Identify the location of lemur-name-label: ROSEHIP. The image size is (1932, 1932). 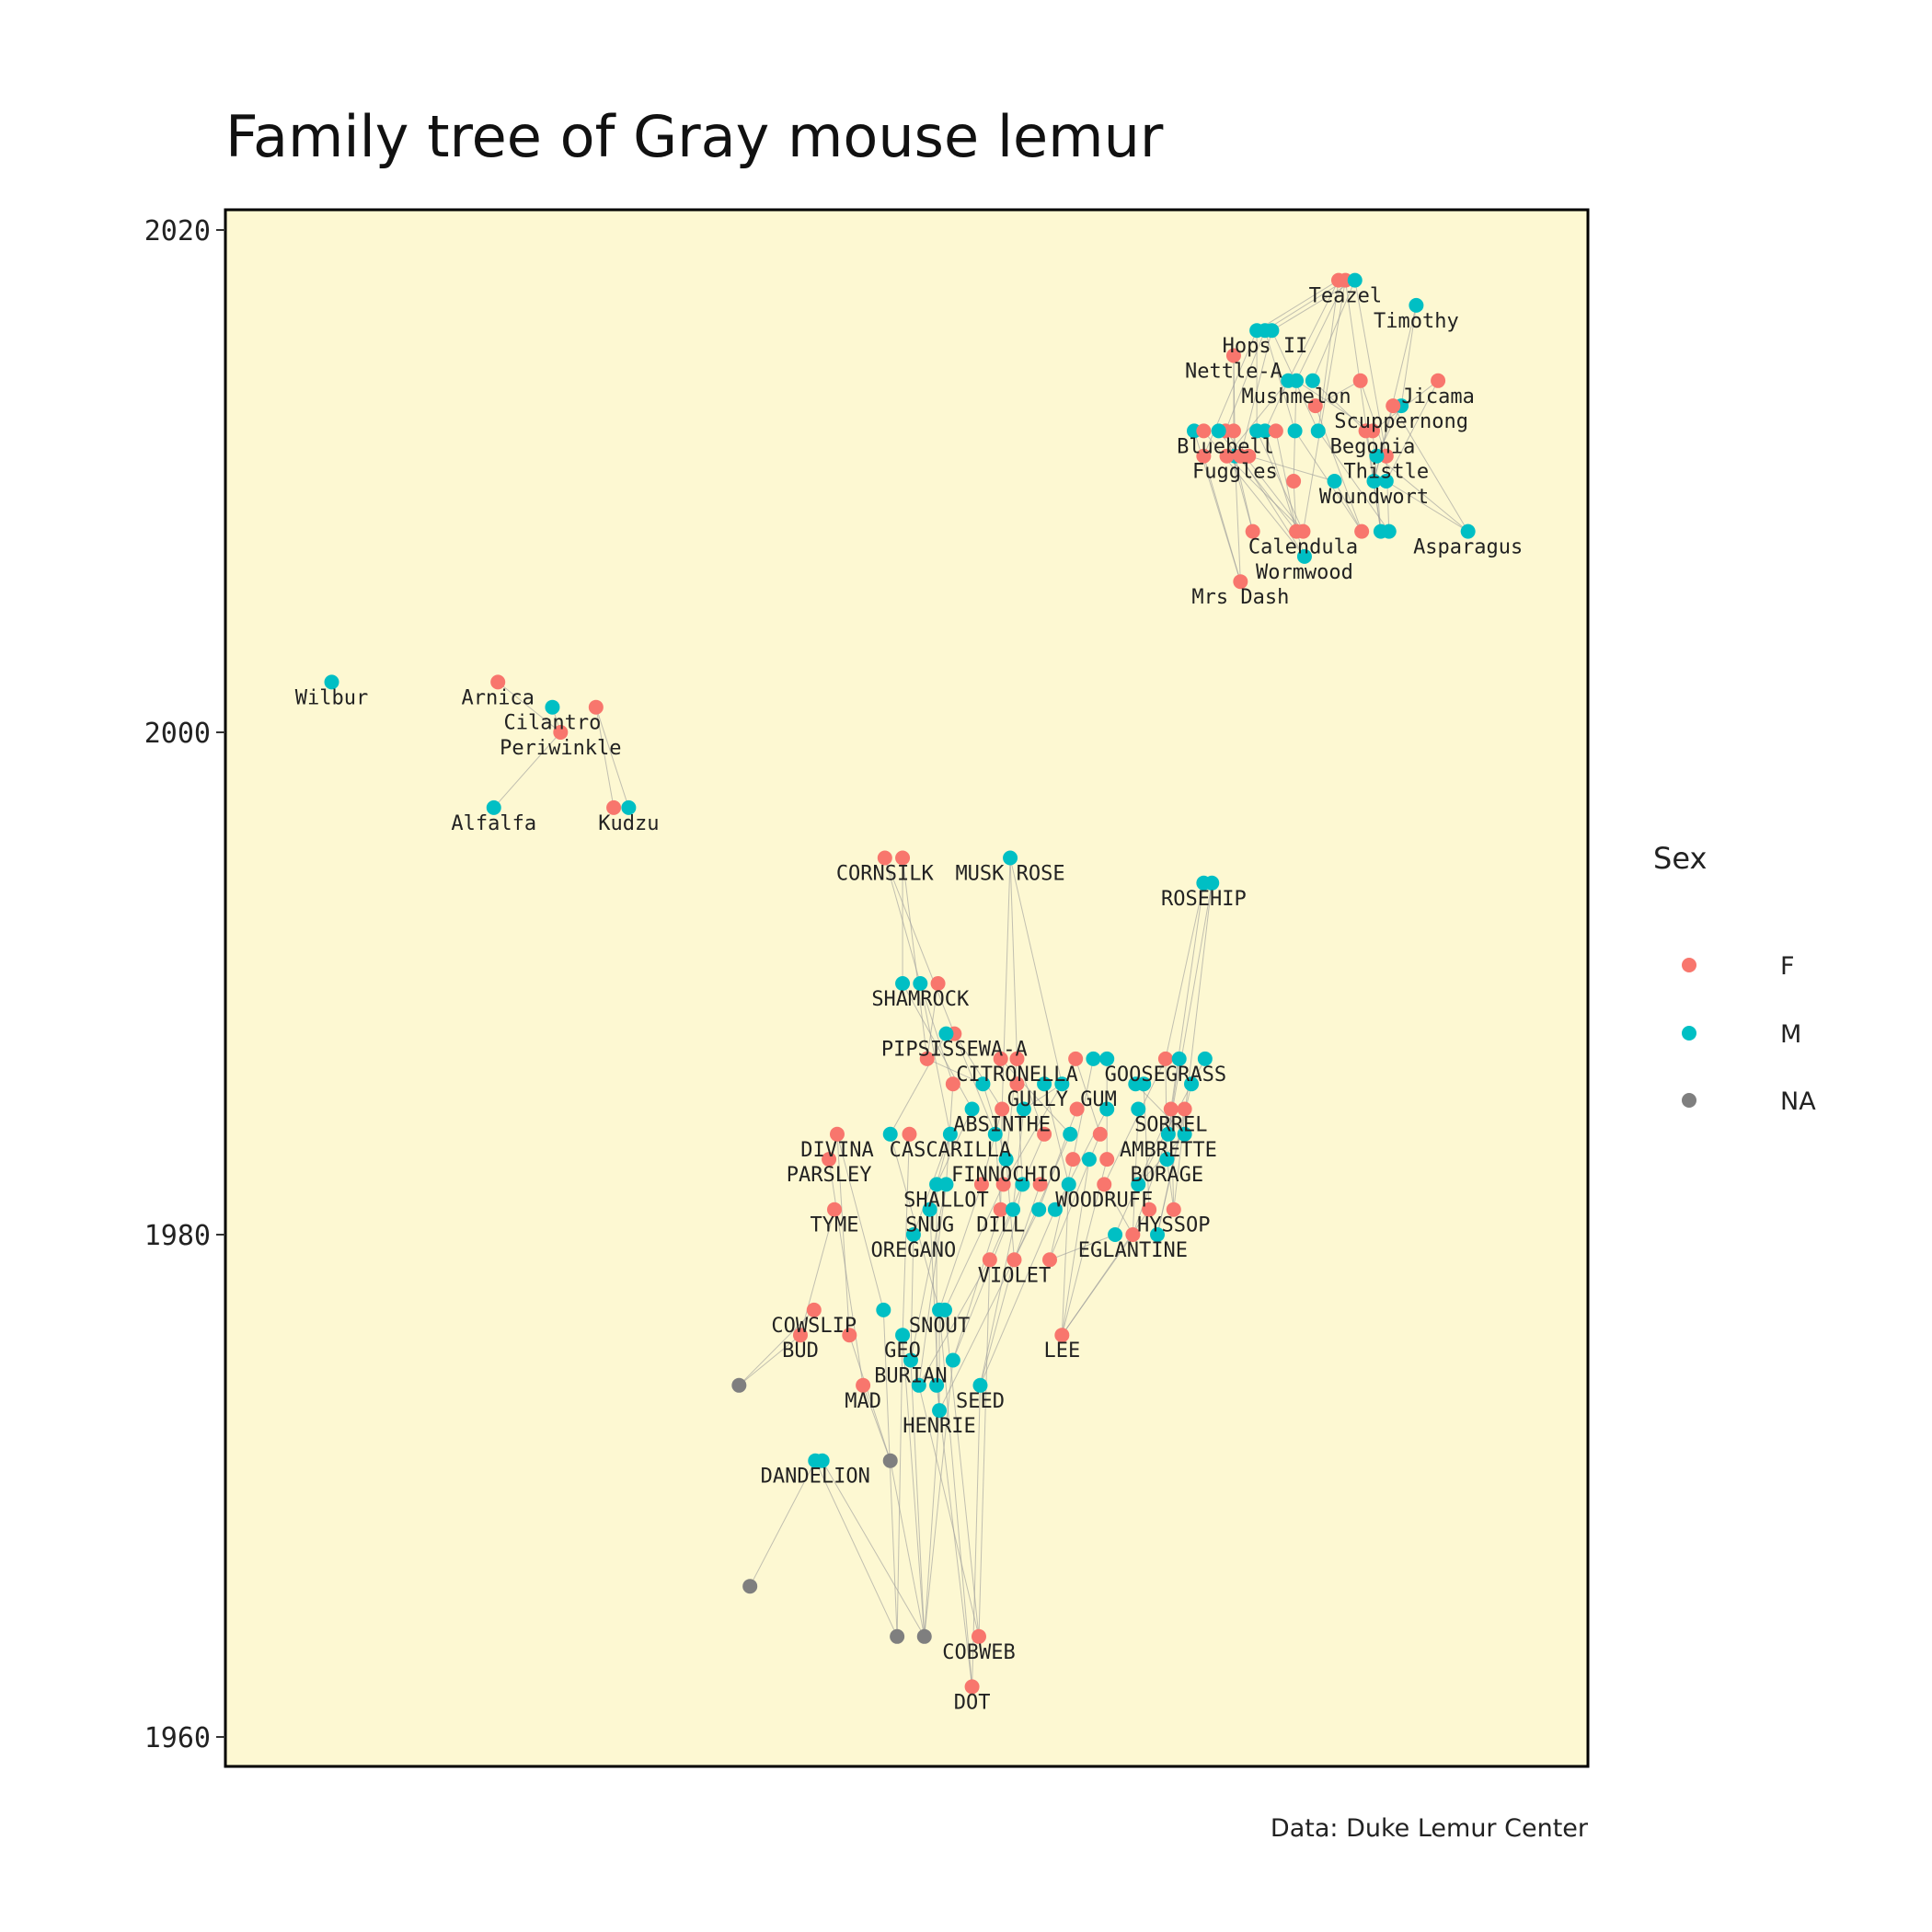
(1204, 899).